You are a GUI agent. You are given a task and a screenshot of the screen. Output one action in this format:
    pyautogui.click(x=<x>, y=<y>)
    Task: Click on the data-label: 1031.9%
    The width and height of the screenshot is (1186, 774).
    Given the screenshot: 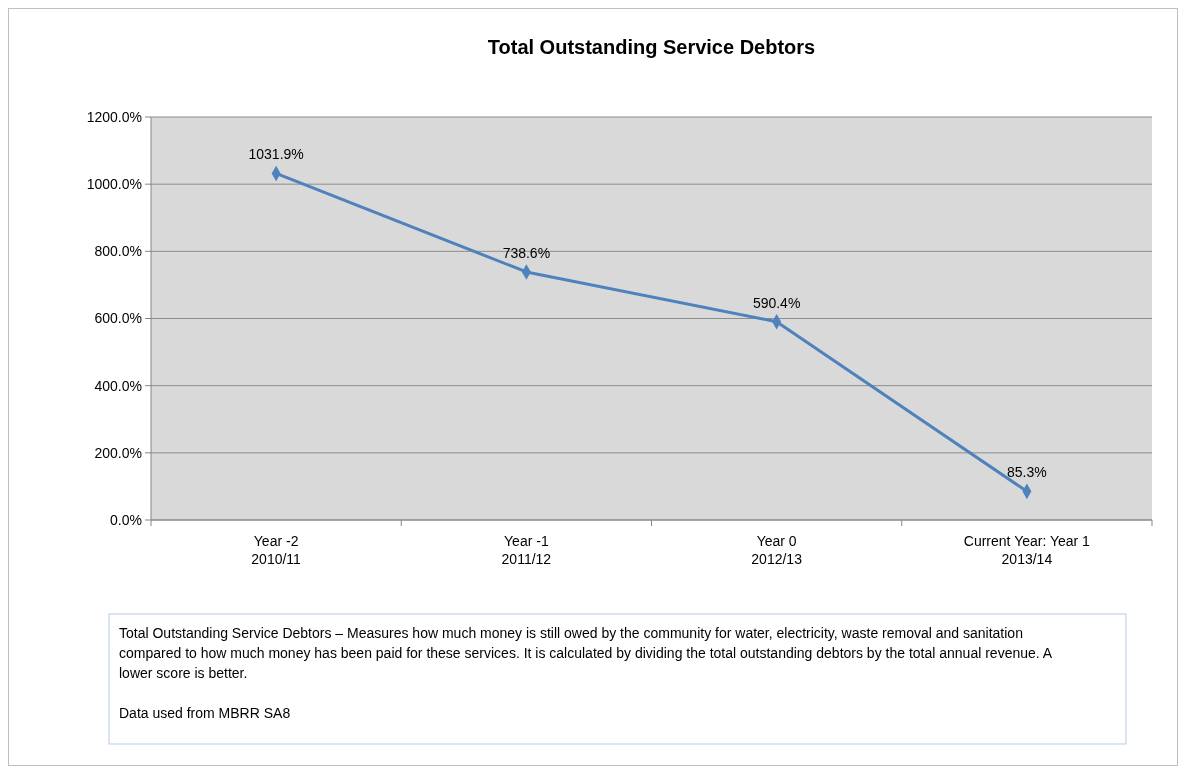 What is the action you would take?
    pyautogui.click(x=276, y=154)
    